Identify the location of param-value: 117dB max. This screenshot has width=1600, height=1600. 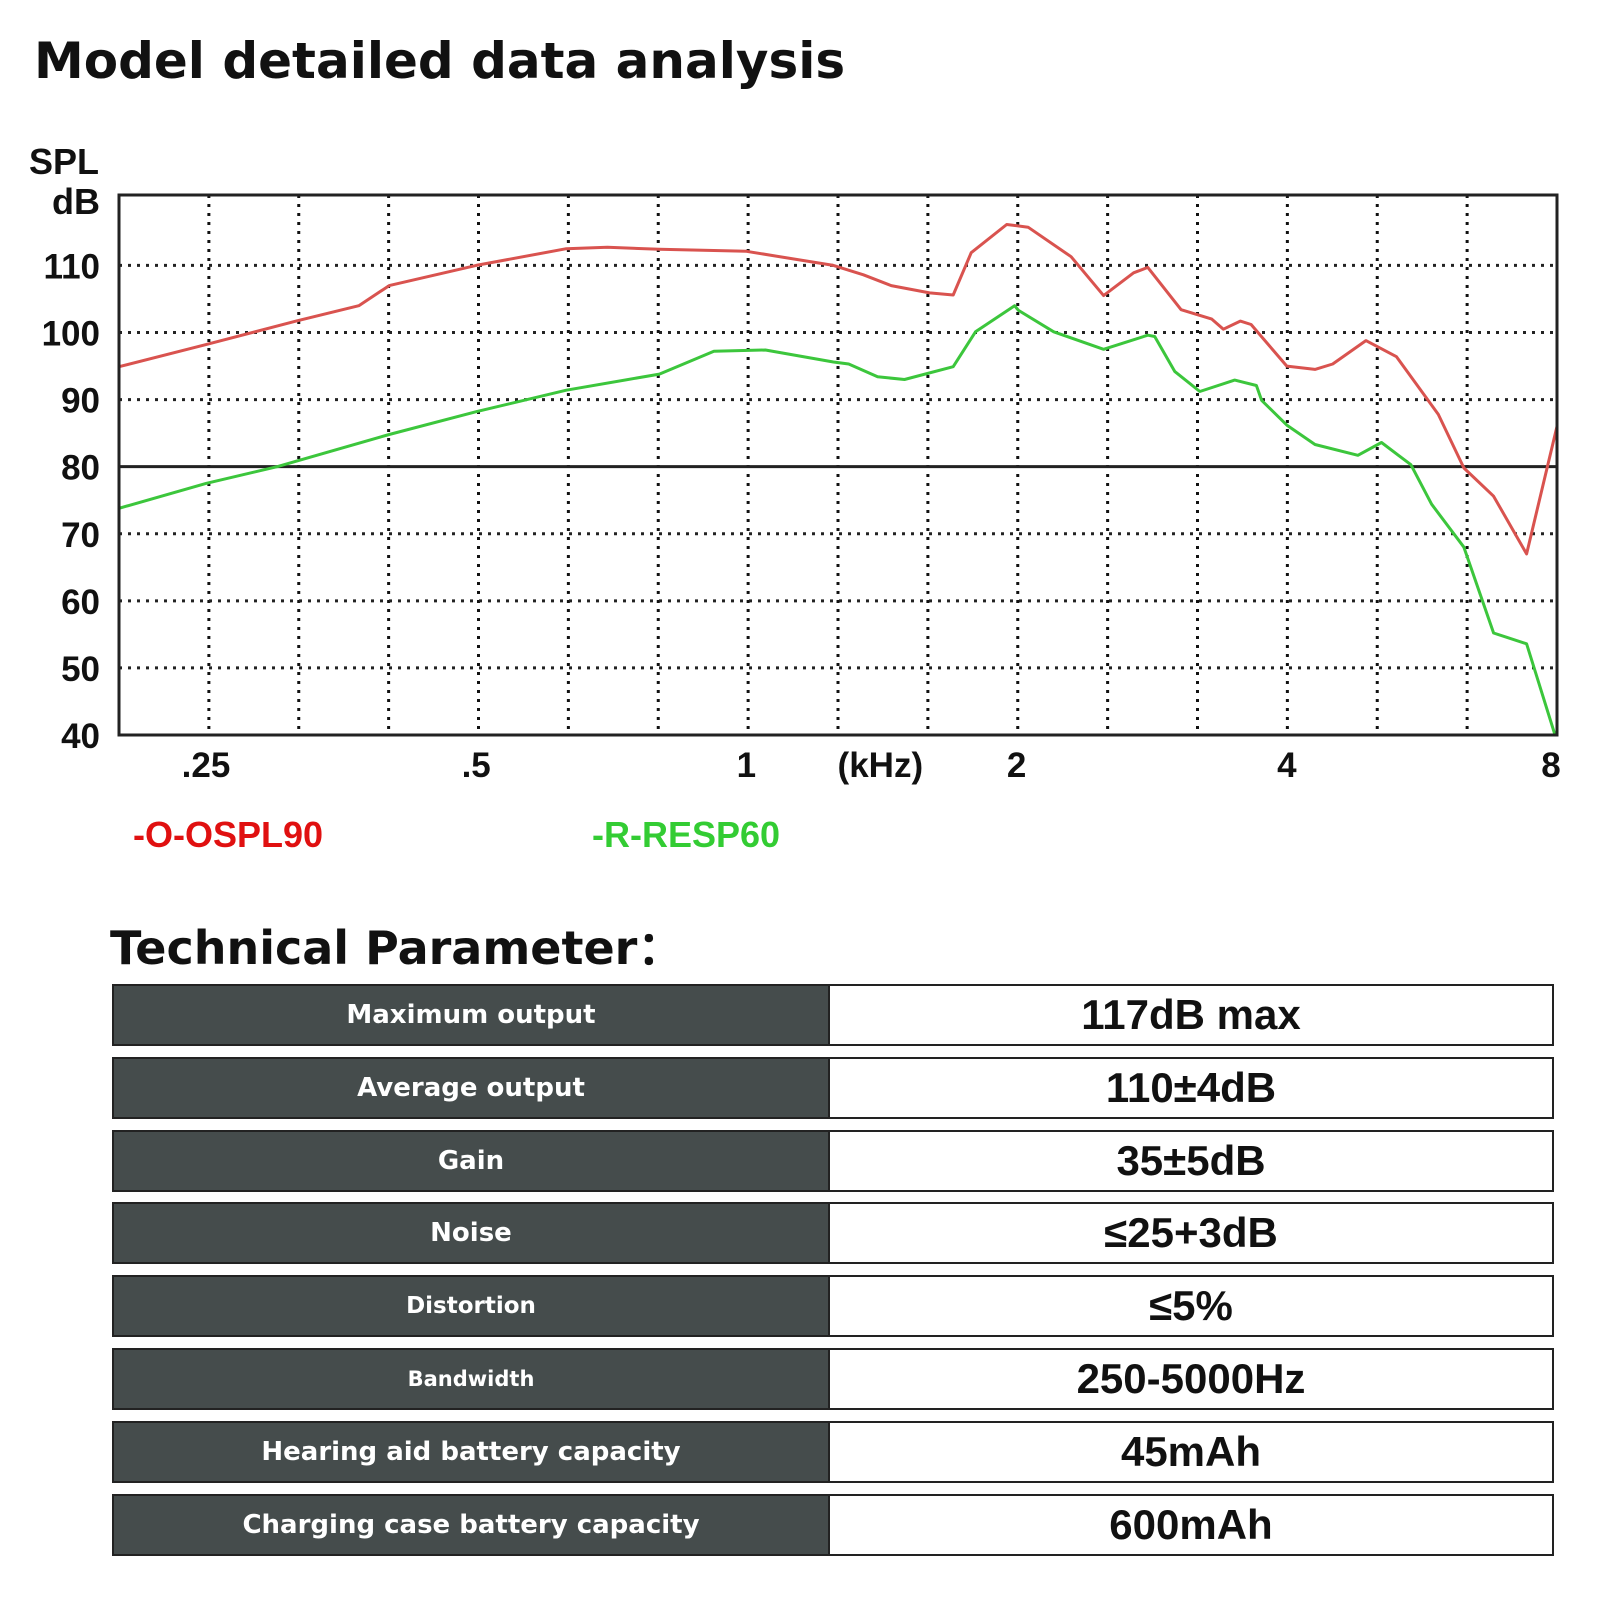
(1192, 1015).